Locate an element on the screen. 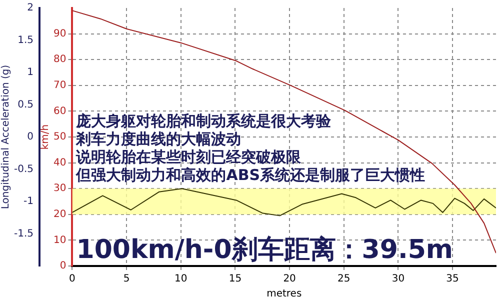 This screenshot has width=500, height=300. y-tick-label: 70 is located at coordinates (60, 85).